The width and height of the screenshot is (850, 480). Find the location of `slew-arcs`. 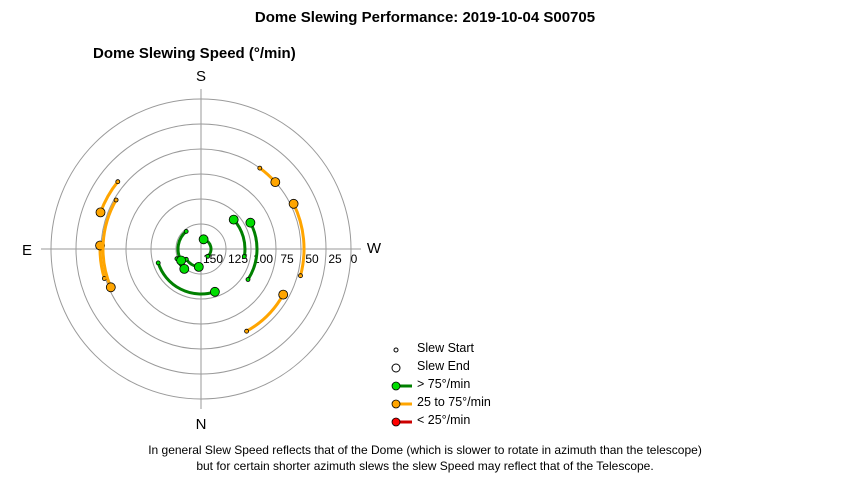

slew-arcs is located at coordinates (200, 249).